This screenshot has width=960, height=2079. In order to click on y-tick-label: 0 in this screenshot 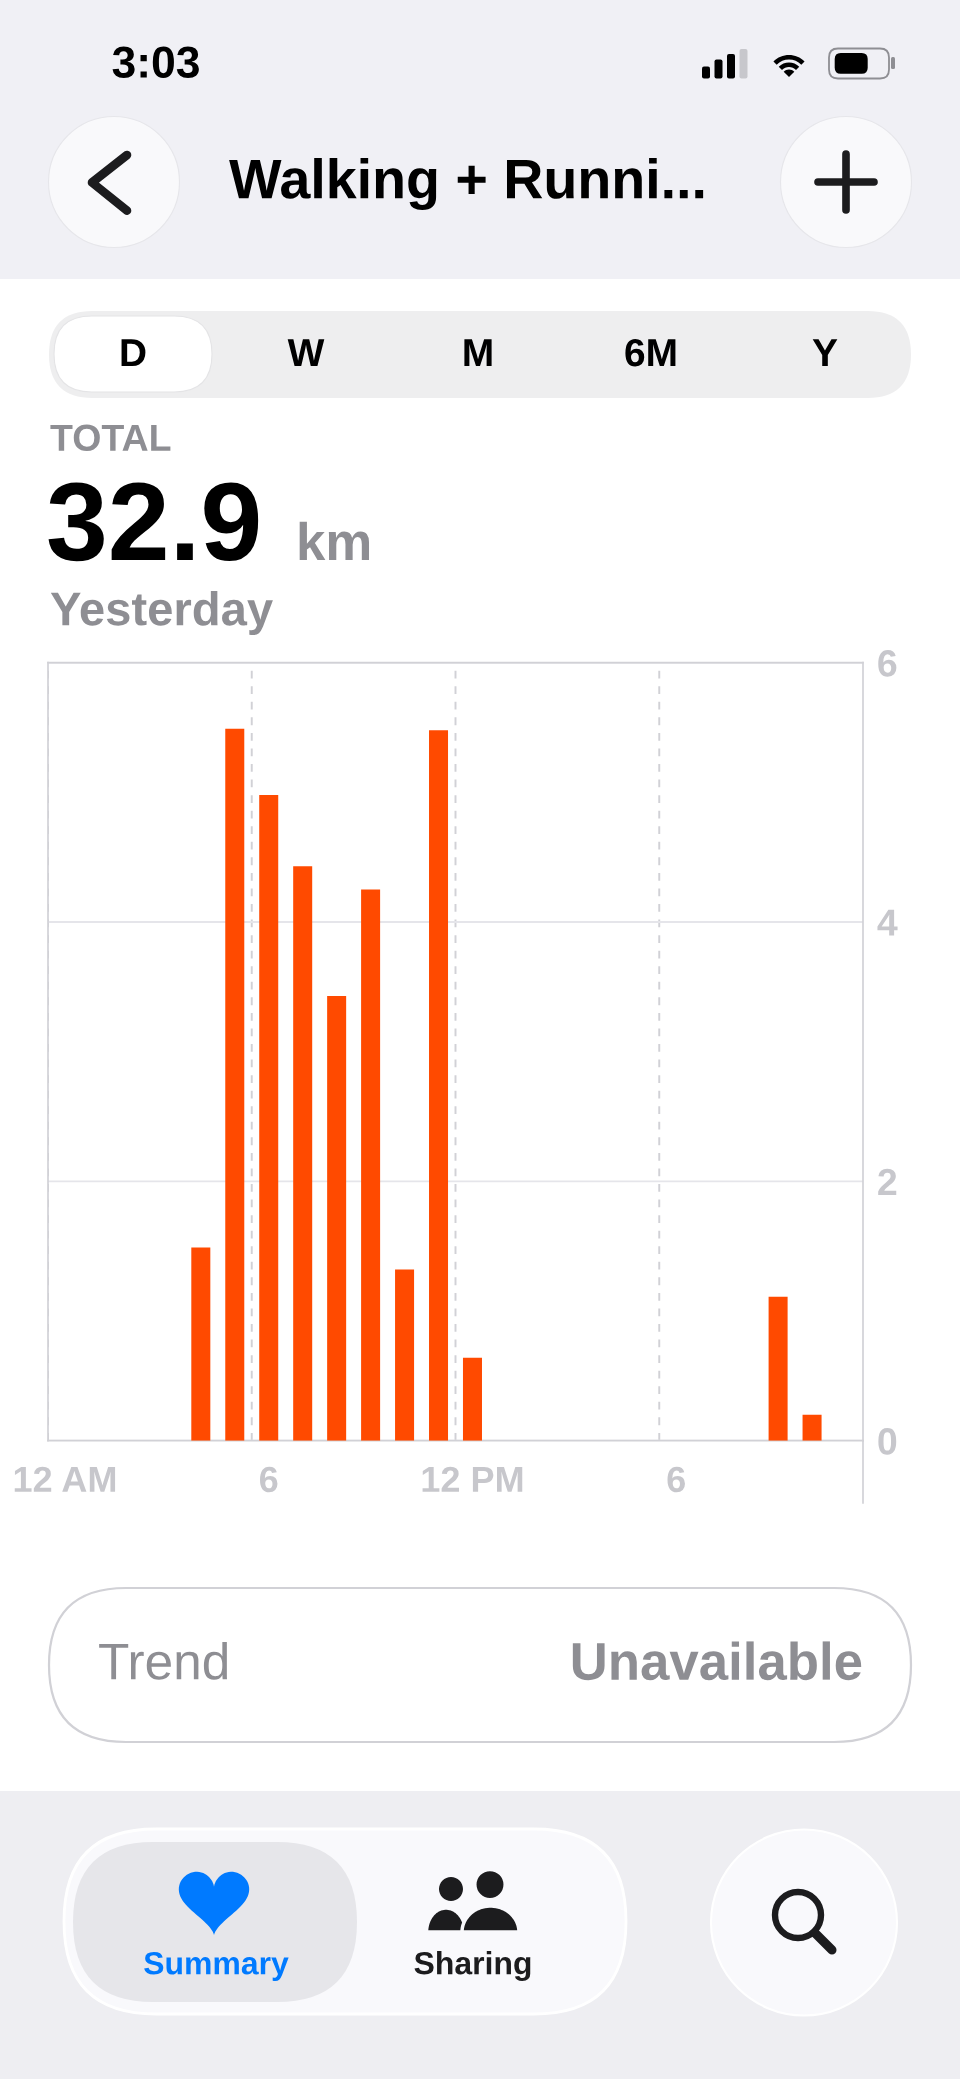, I will do `click(887, 1441)`.